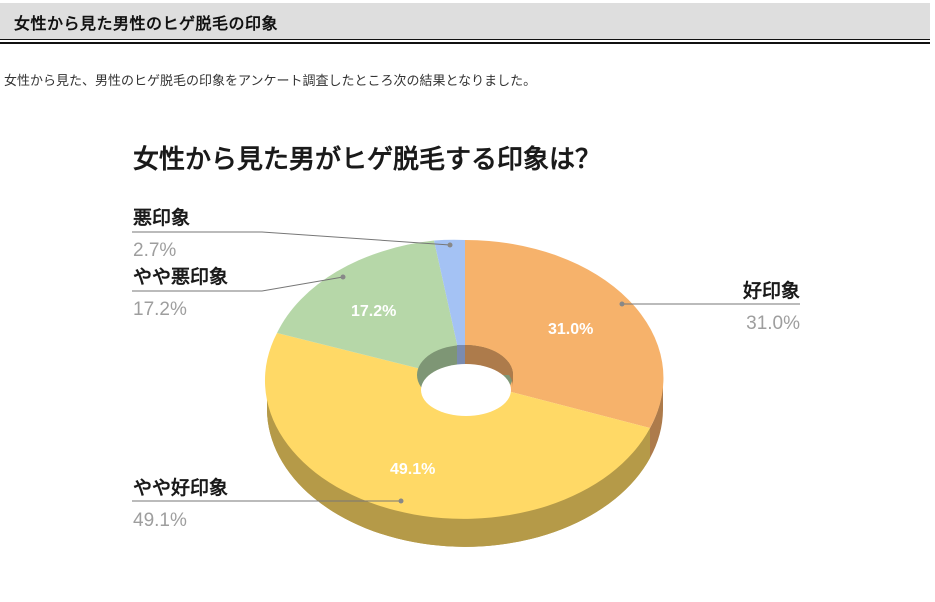  Describe the element at coordinates (154, 250) in the screenshot. I see `label-bad-pct: 2.7%` at that location.